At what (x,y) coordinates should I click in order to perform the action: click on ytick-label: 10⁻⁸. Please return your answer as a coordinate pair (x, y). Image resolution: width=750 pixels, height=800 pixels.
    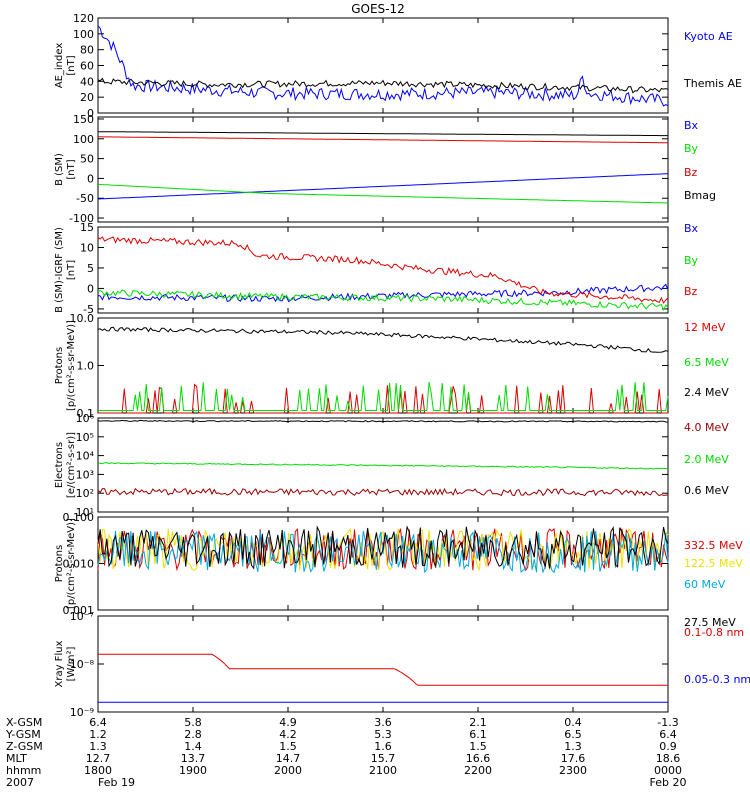
    Looking at the image, I should click on (82, 664).